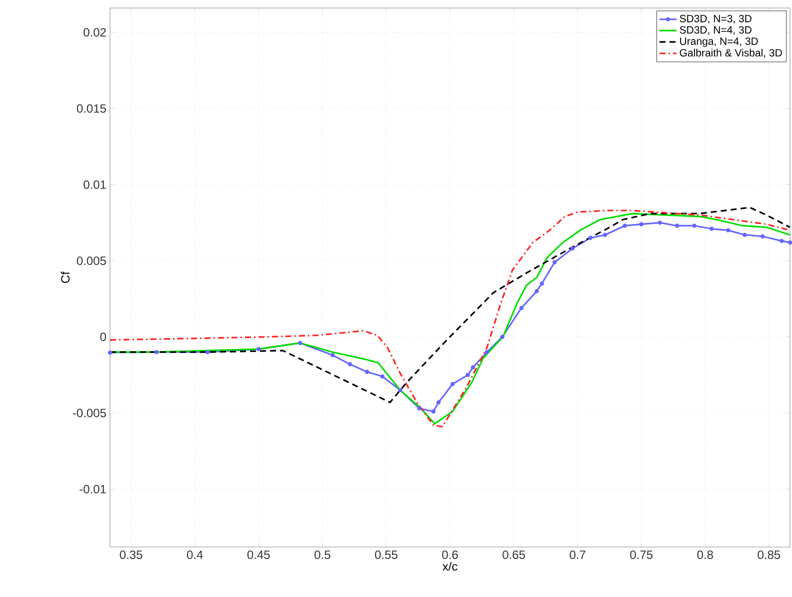 The image size is (792, 597). What do you see at coordinates (450, 555) in the screenshot?
I see `x-tick-label: 0.6` at bounding box center [450, 555].